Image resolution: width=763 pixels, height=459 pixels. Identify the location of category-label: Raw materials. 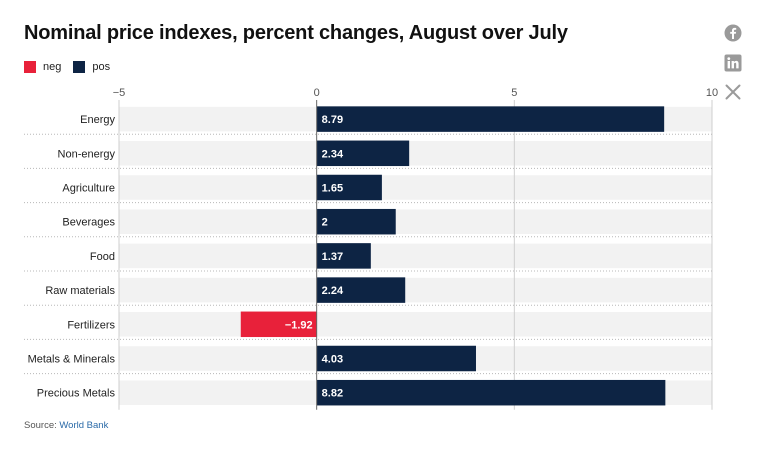
(80, 291).